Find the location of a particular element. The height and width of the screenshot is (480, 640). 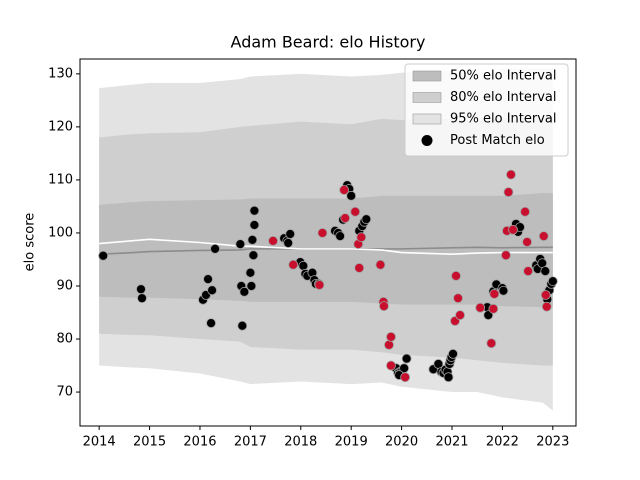

legend-label: 80% elo Interval is located at coordinates (503, 97).